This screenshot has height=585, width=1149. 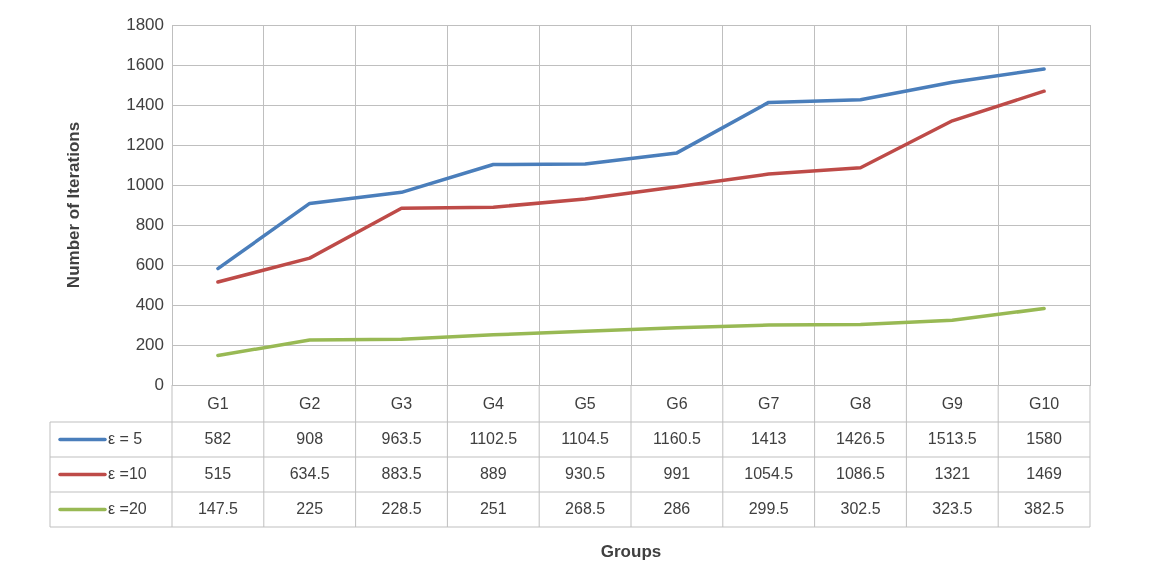 What do you see at coordinates (127, 508) in the screenshot?
I see `legend-label: ε =20` at bounding box center [127, 508].